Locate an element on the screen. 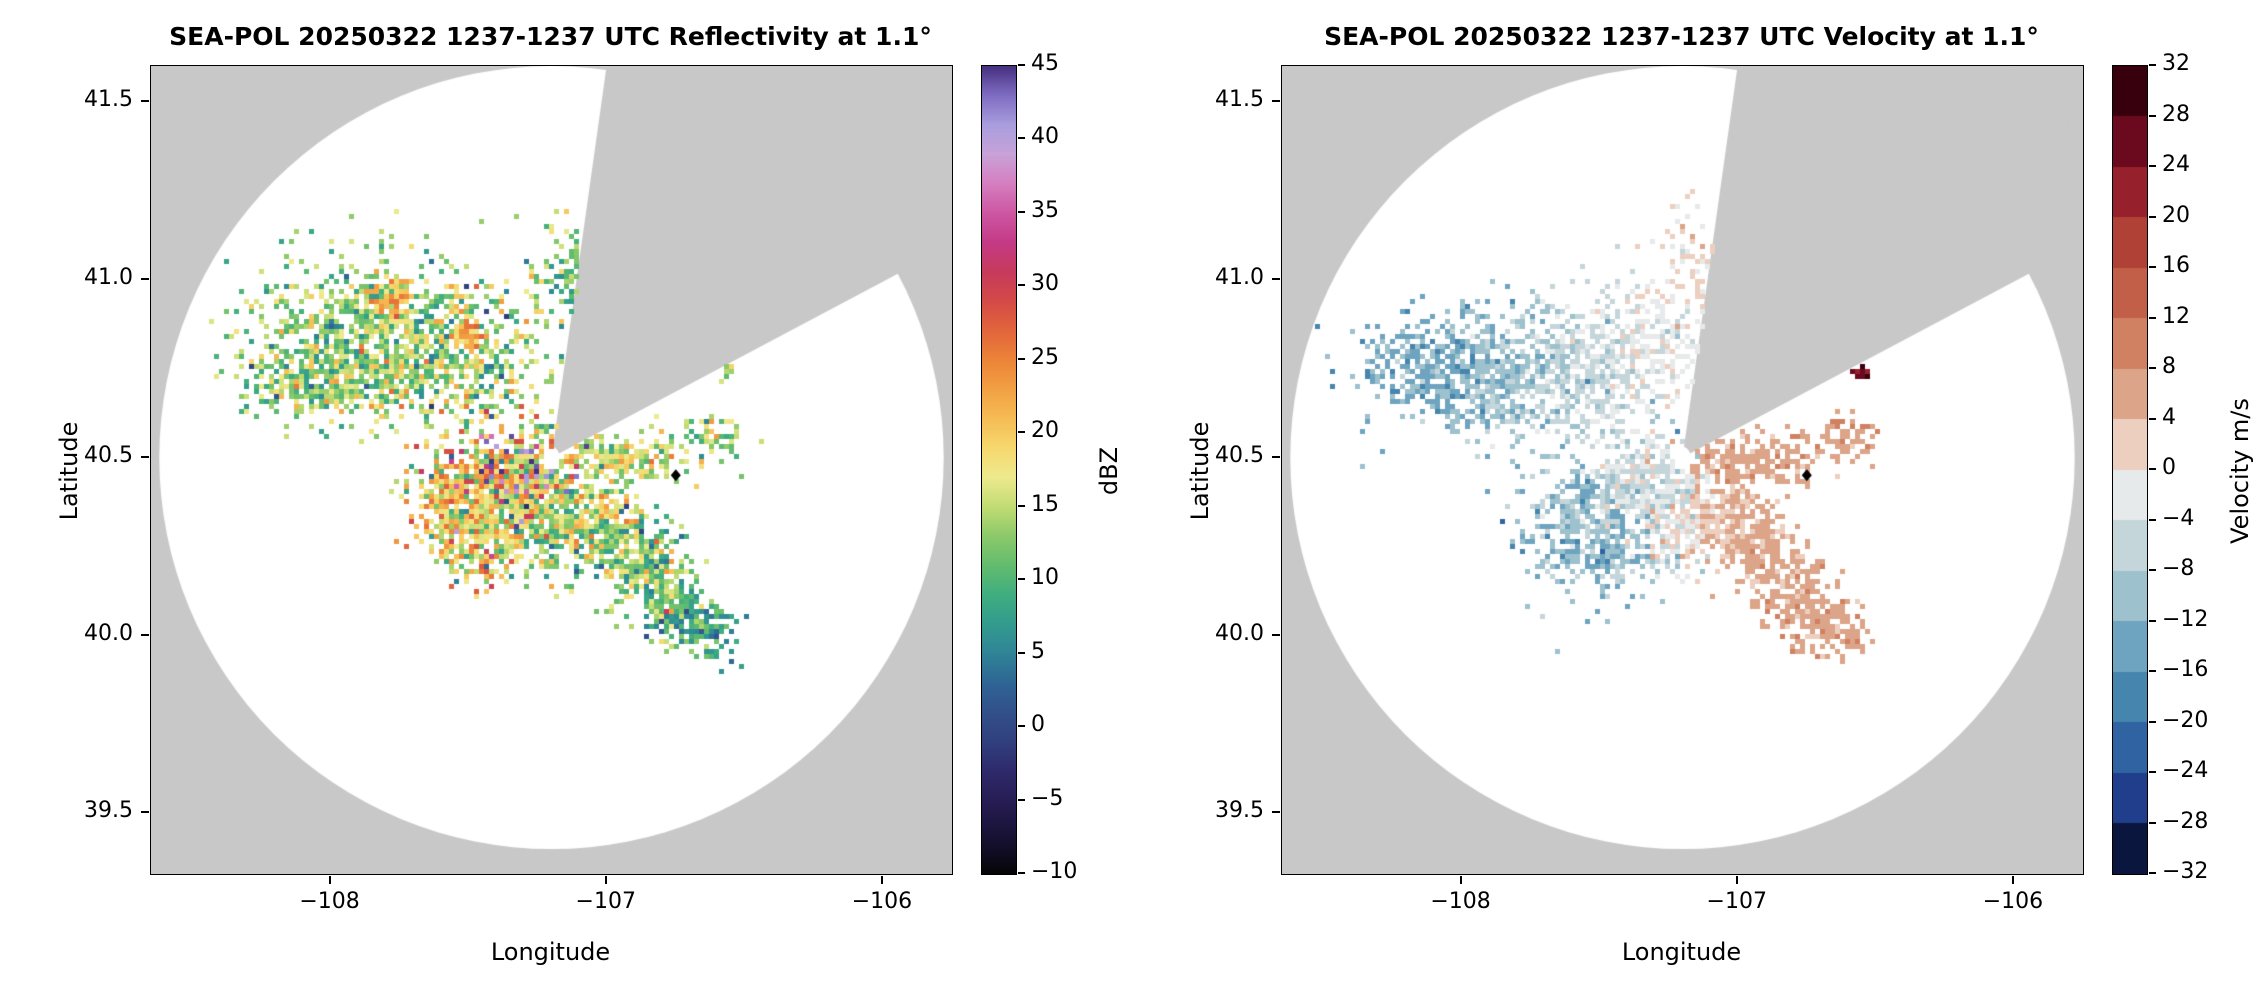  colorbar-tick-label: 12 is located at coordinates (2176, 316).